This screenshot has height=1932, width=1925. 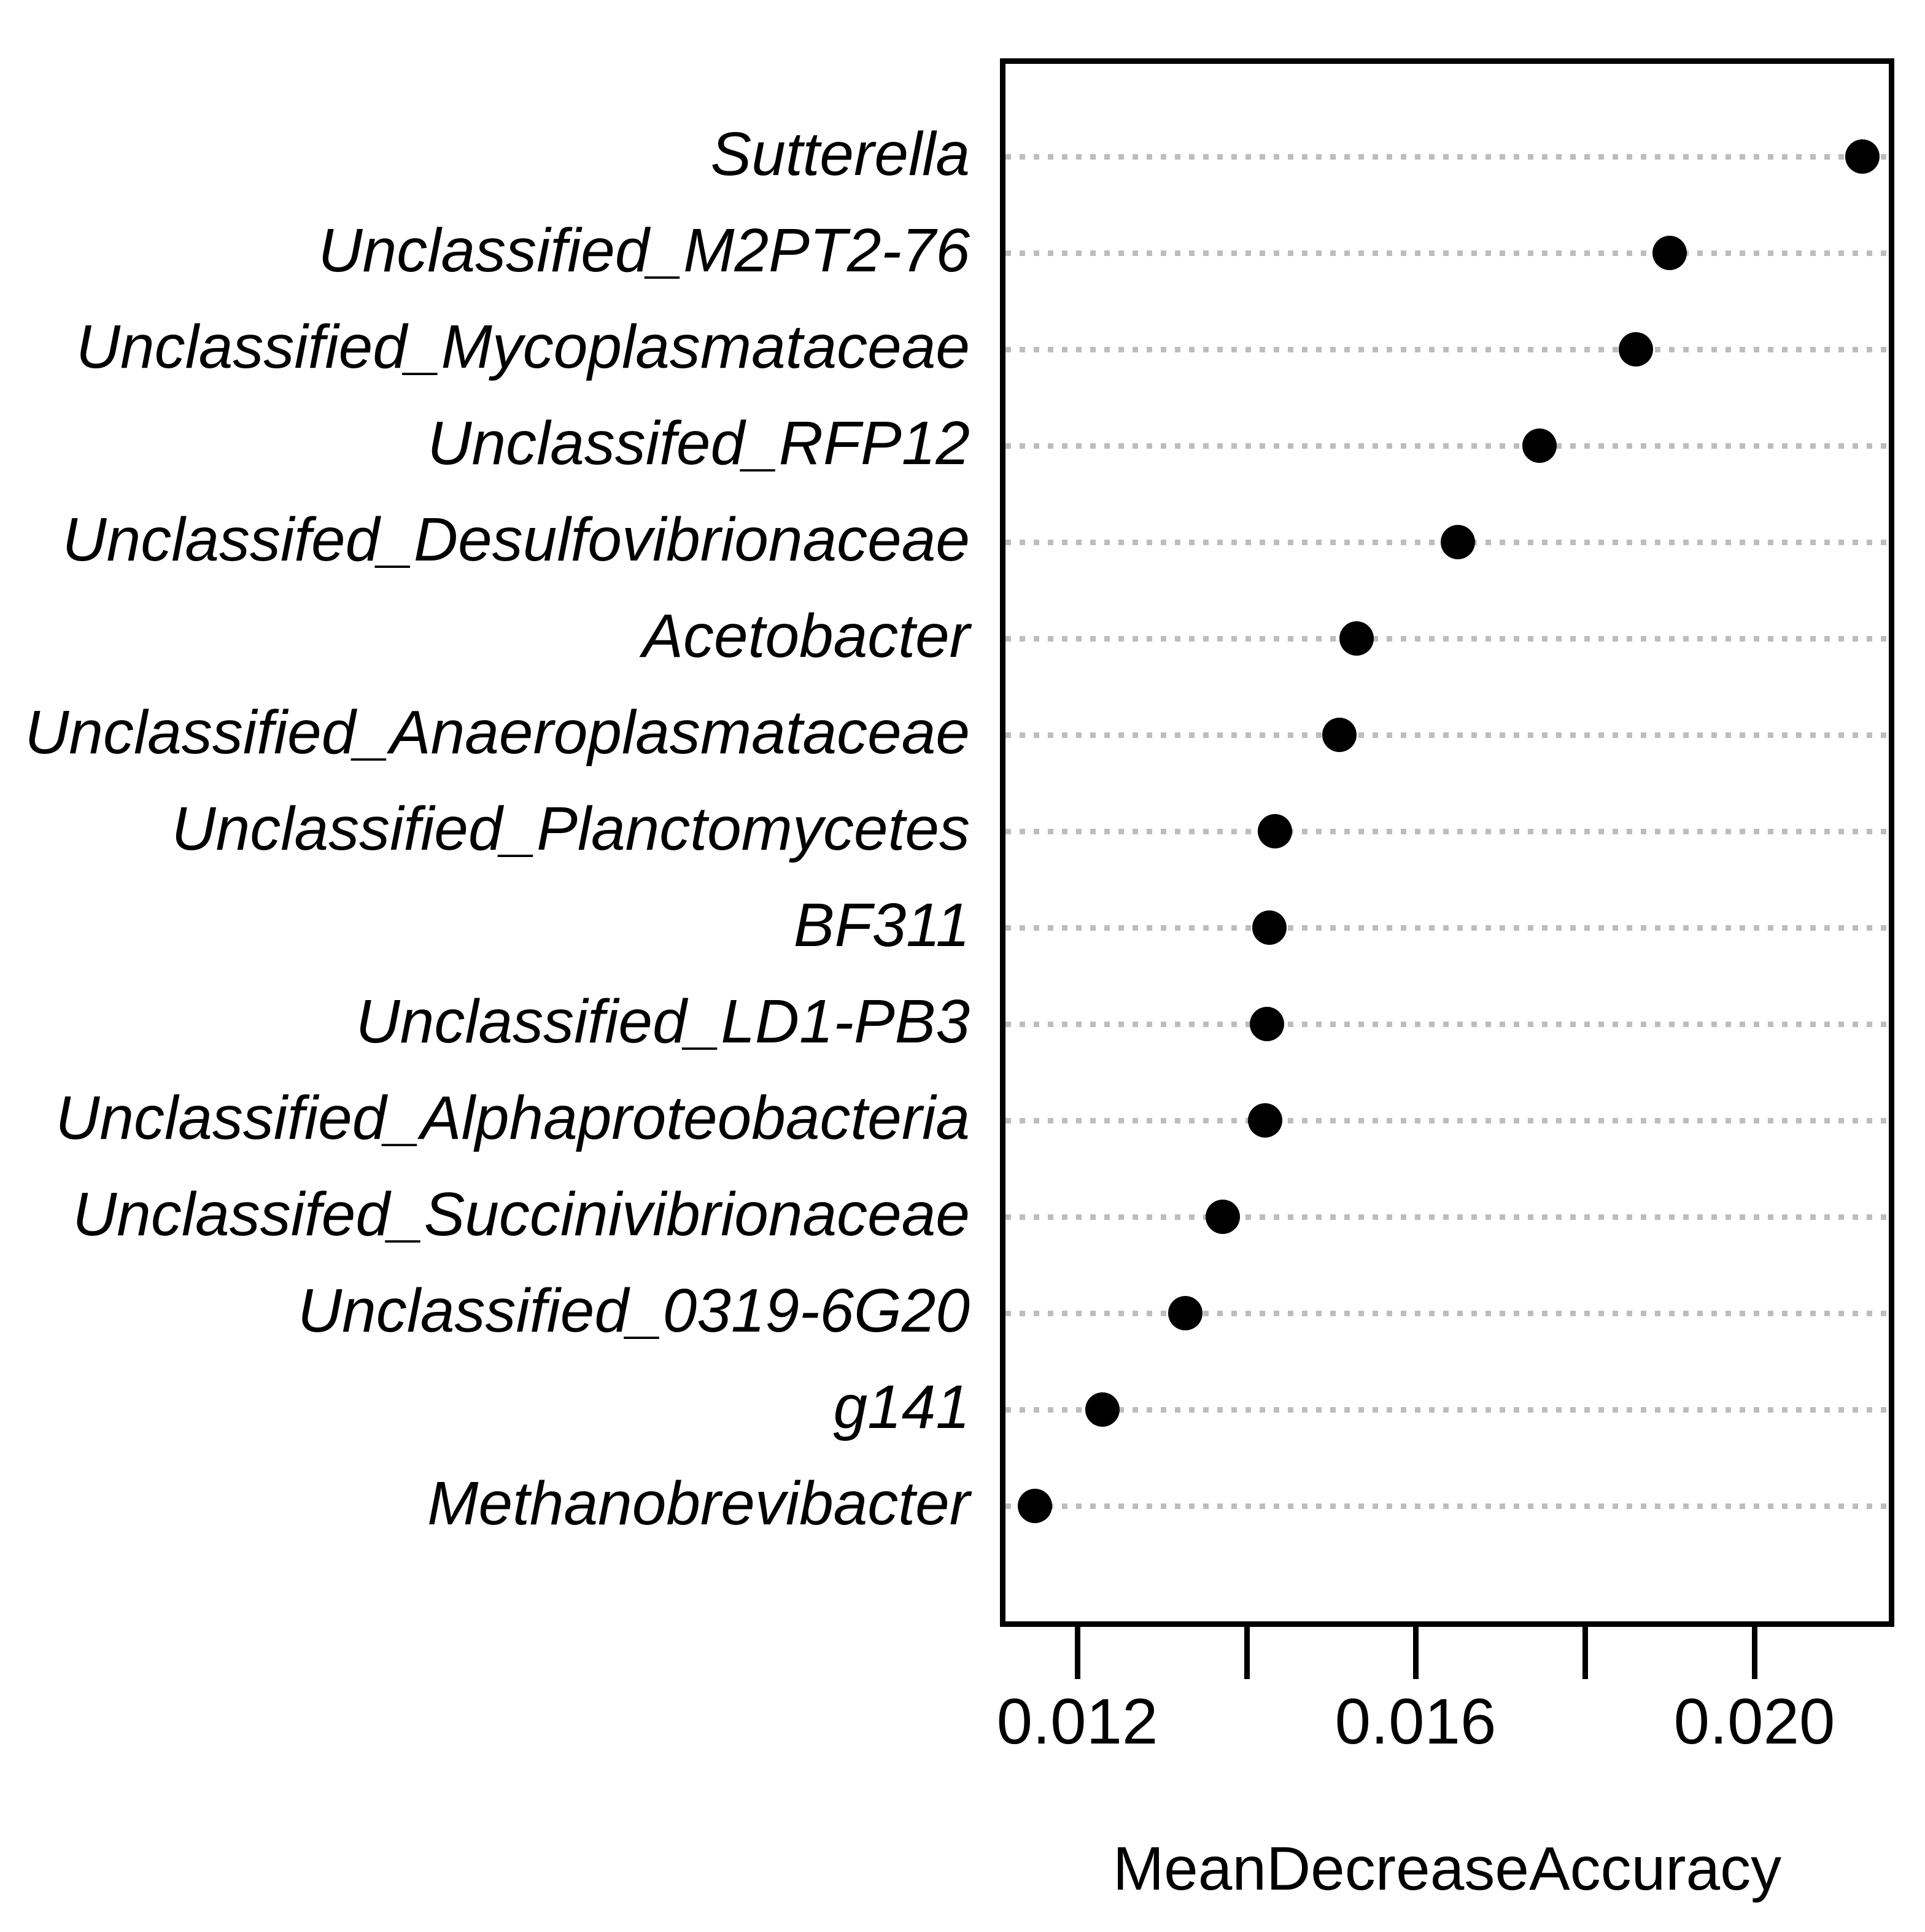 What do you see at coordinates (570, 828) in the screenshot?
I see `category-label: Unclassified_Planctomycetes` at bounding box center [570, 828].